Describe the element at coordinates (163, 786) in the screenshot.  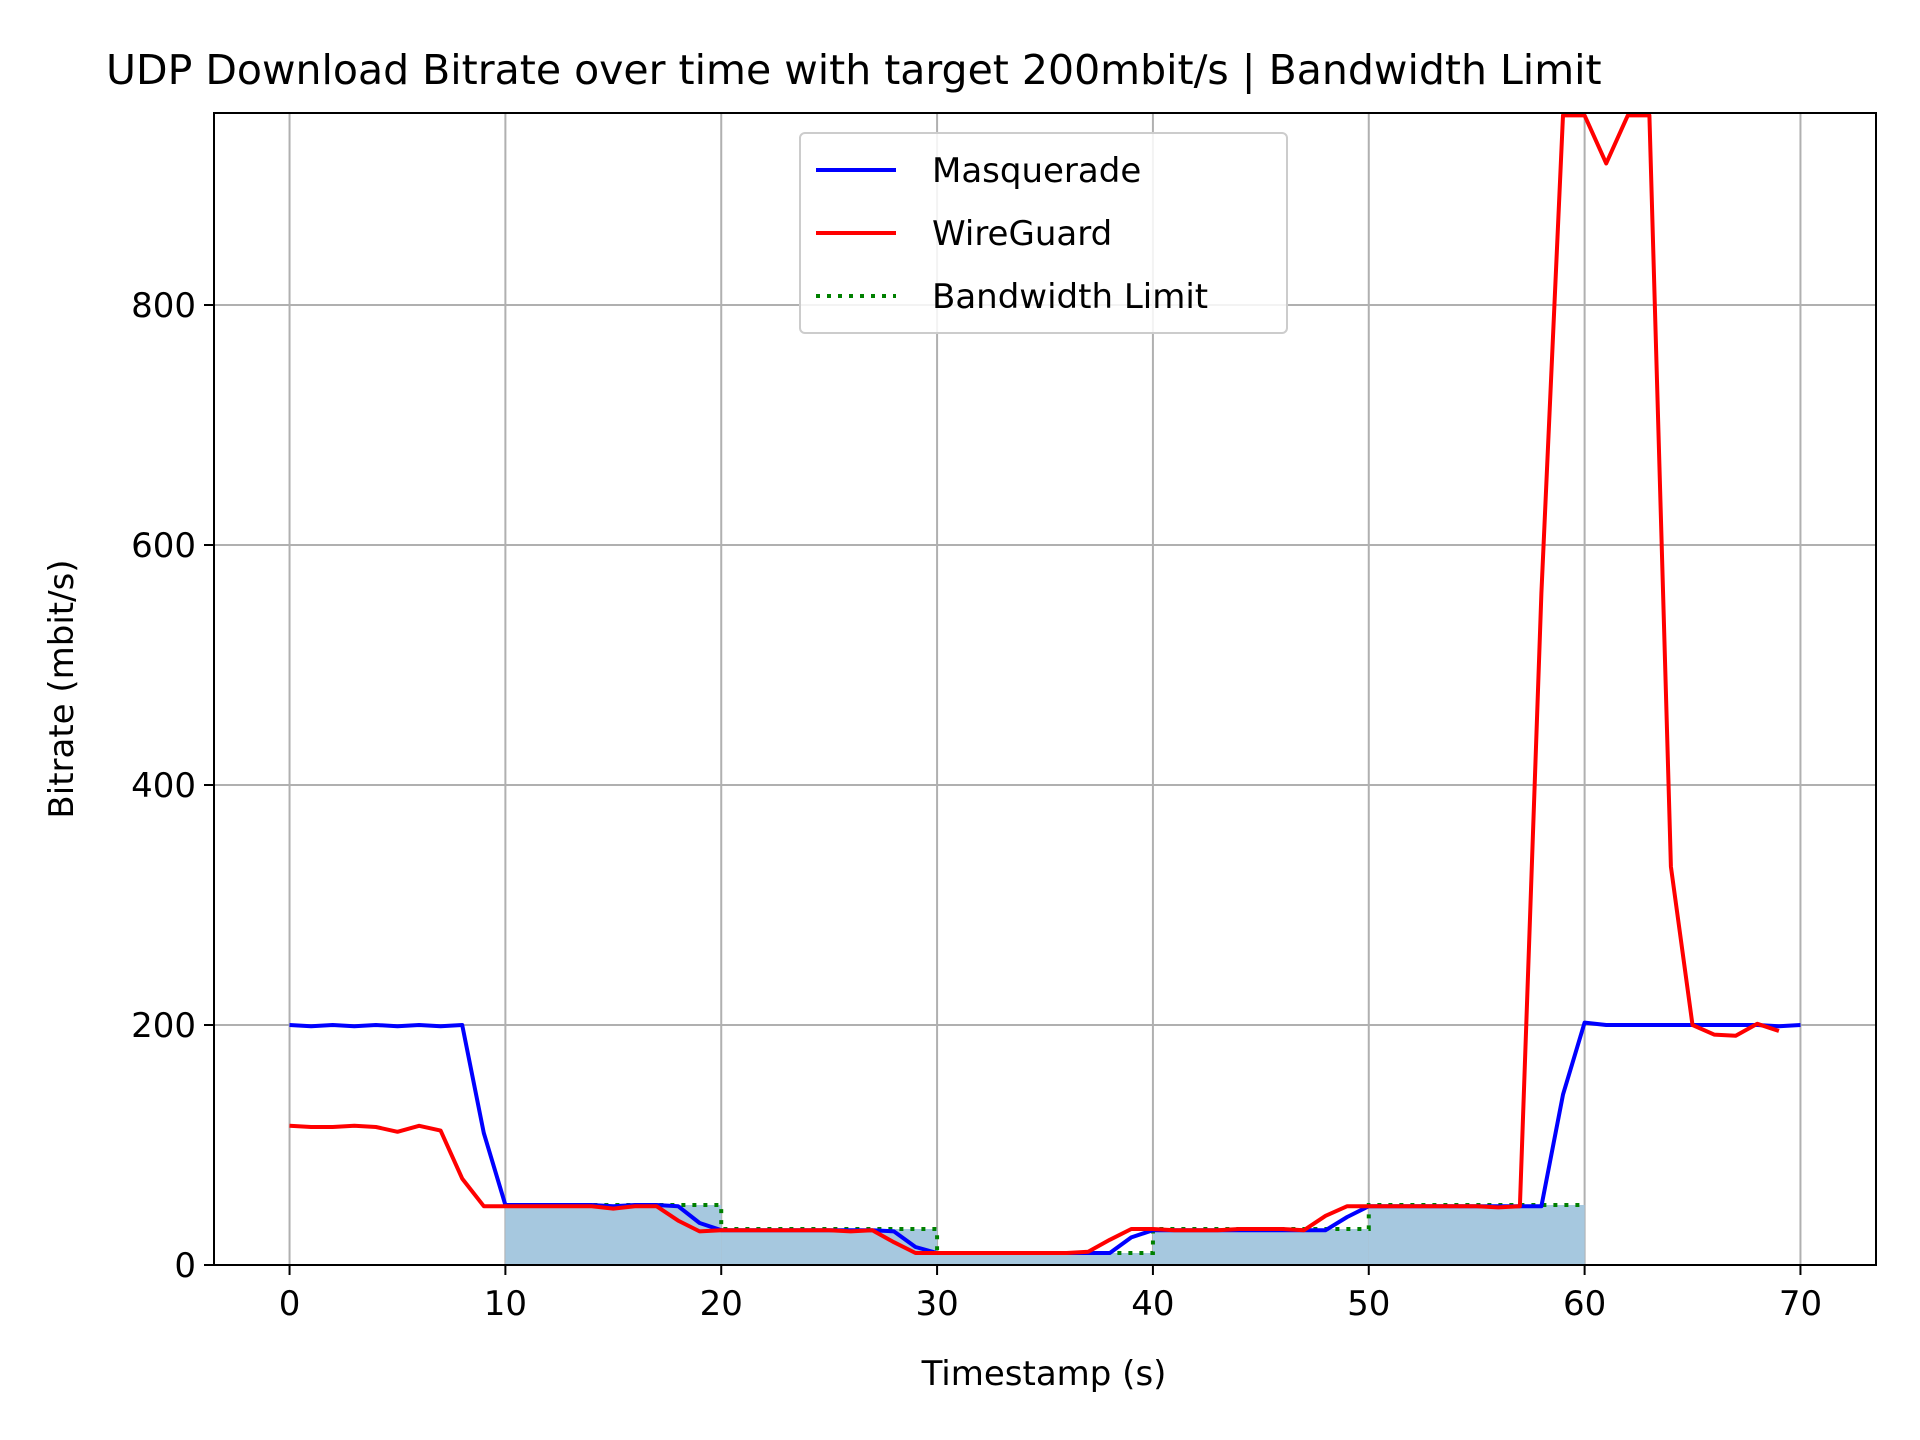
I see `y-tick-label: 400` at that location.